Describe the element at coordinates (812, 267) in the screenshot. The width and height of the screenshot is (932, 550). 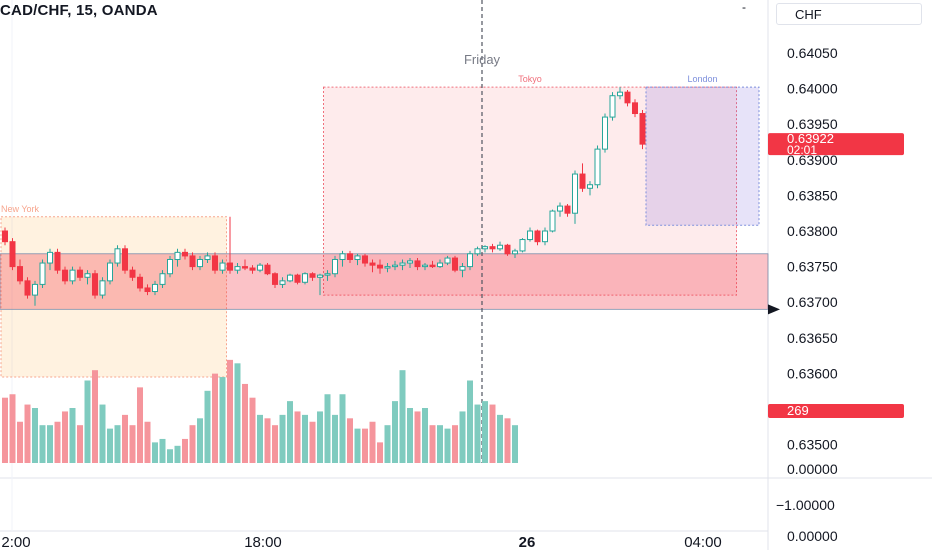
I see `price-tick-label: 0.63750` at that location.